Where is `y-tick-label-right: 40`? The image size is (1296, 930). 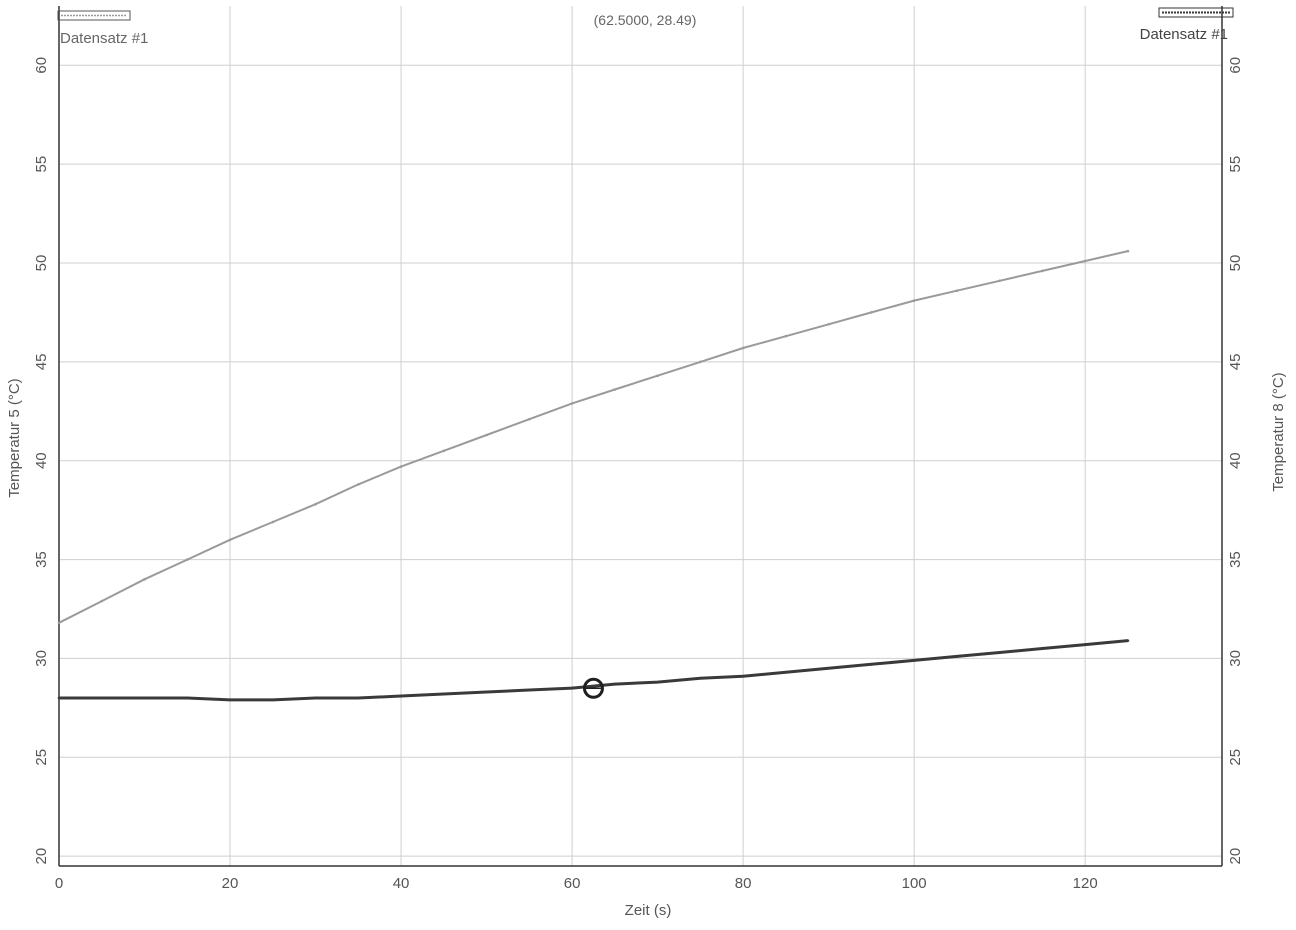 y-tick-label-right: 40 is located at coordinates (1235, 460).